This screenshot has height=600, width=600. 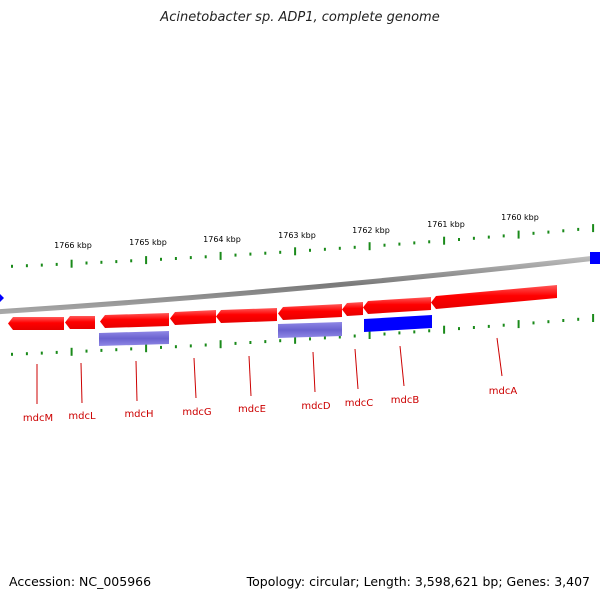 What do you see at coordinates (446, 224) in the screenshot?
I see `tick-label: 1761 kbp` at bounding box center [446, 224].